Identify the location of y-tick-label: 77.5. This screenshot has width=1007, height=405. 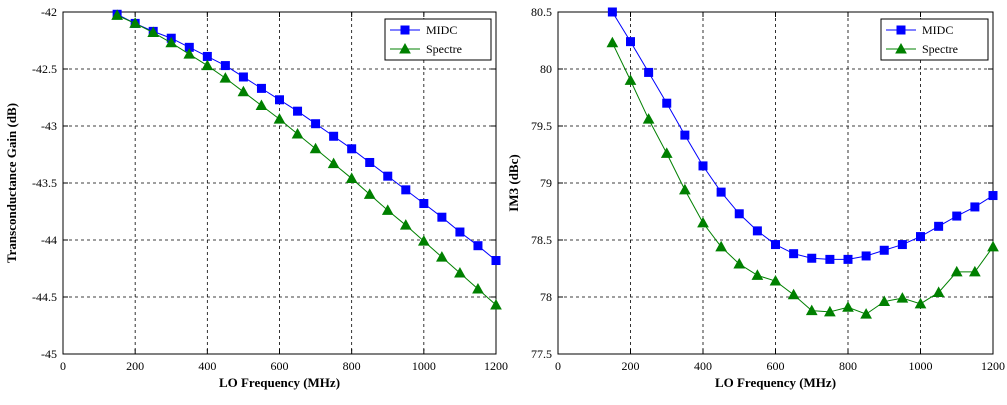
(541, 354).